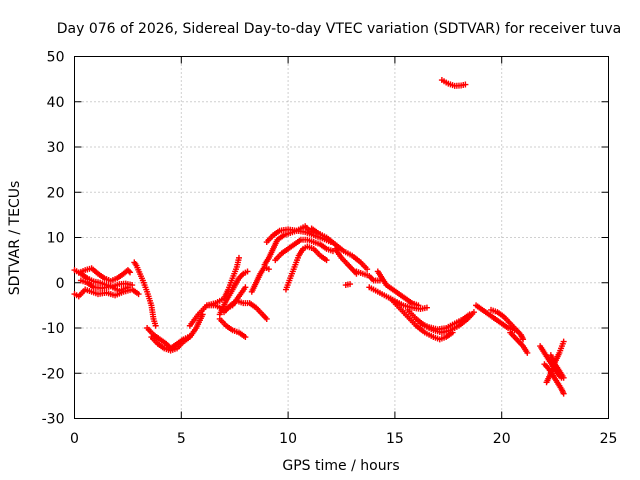  I want to click on series-arc27, so click(453, 83).